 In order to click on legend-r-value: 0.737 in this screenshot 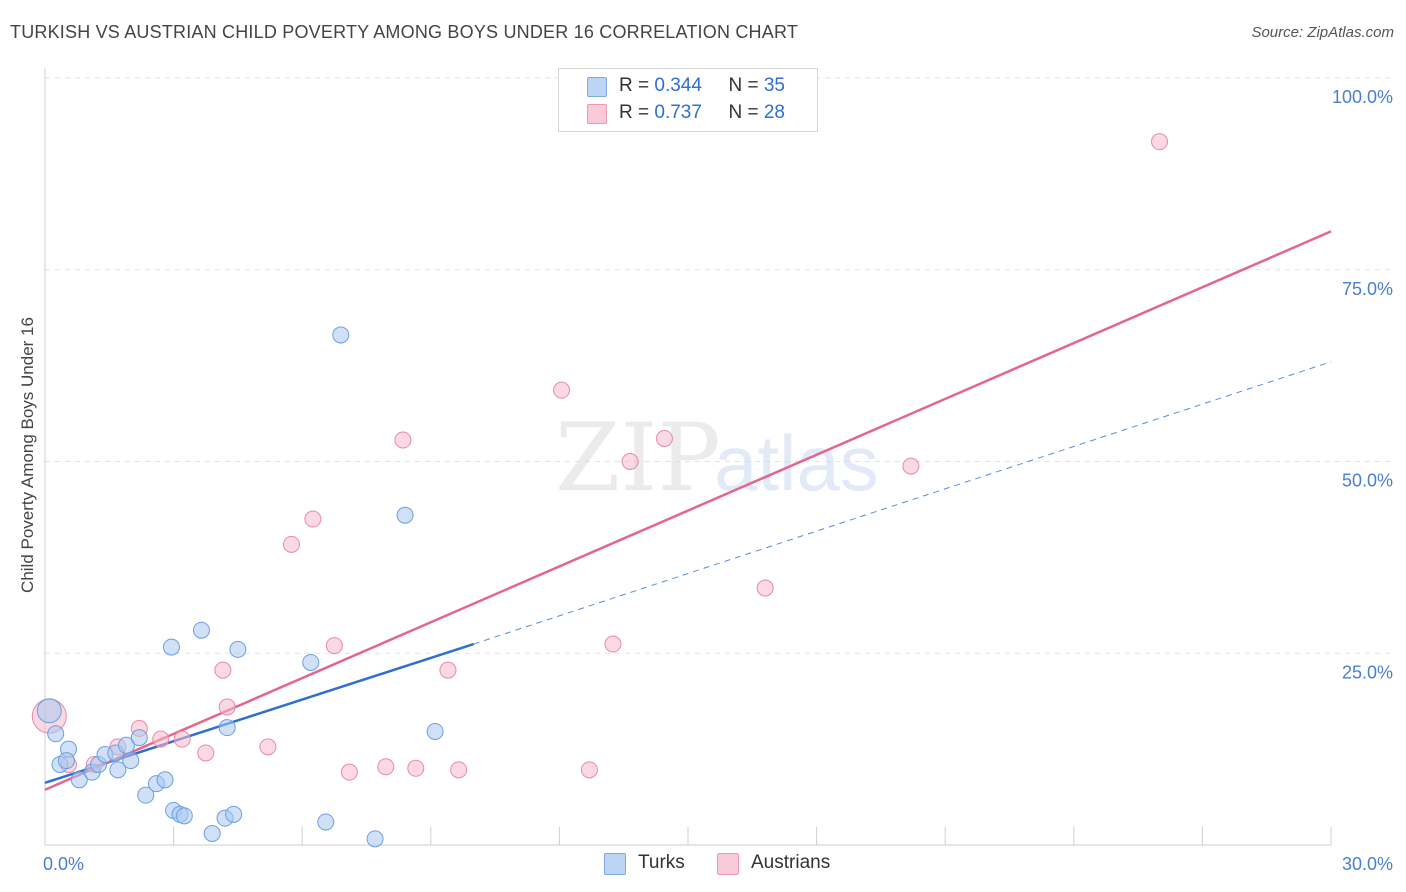, I will do `click(678, 112)`.